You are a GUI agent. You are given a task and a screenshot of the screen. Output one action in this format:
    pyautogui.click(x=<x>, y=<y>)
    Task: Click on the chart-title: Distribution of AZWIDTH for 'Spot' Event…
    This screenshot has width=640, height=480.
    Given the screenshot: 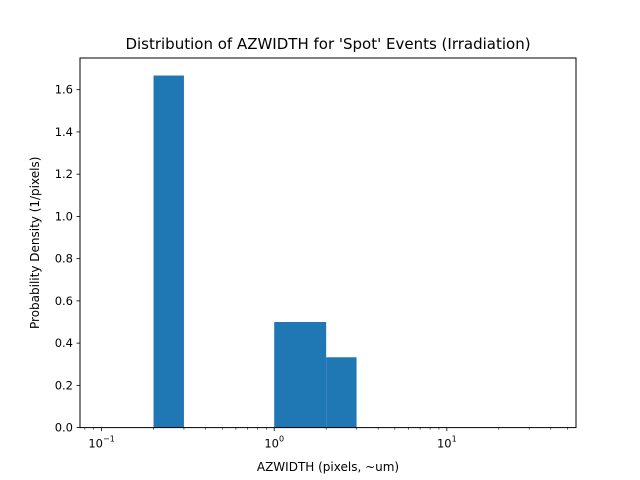 What is the action you would take?
    pyautogui.click(x=327, y=44)
    